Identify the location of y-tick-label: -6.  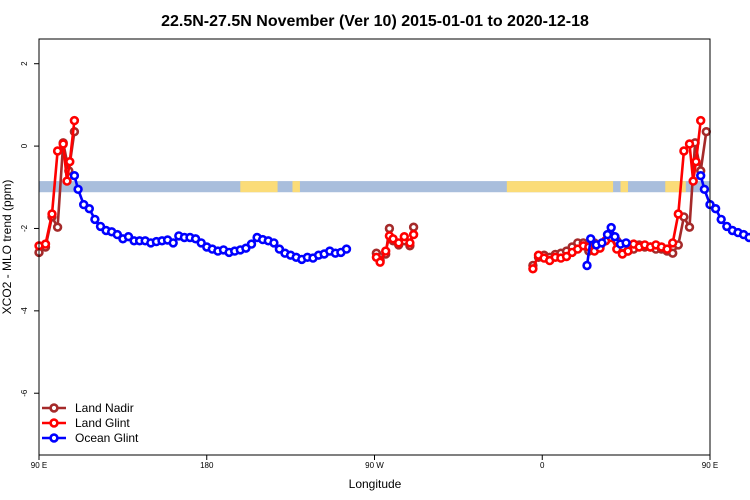
(24, 393).